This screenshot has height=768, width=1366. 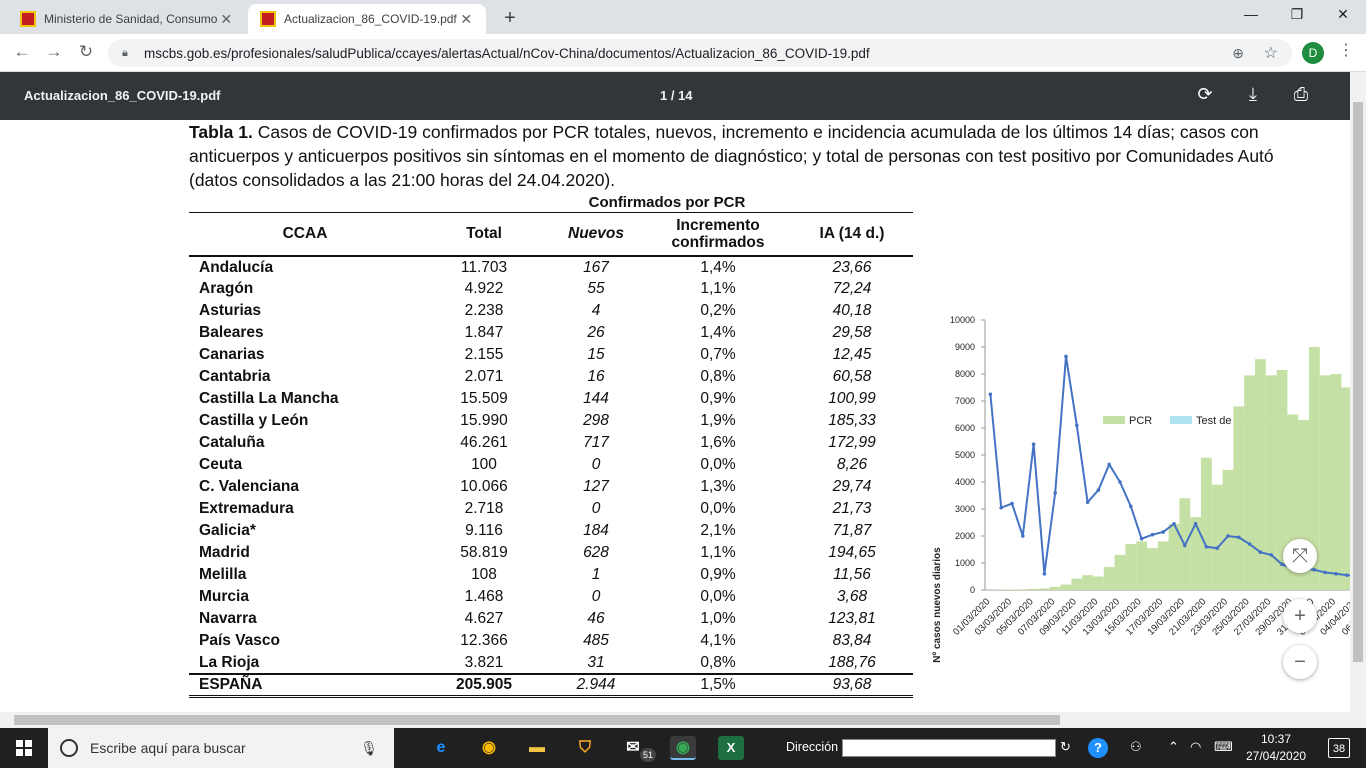 I want to click on close-window-icon: ✕, so click(x=1343, y=14).